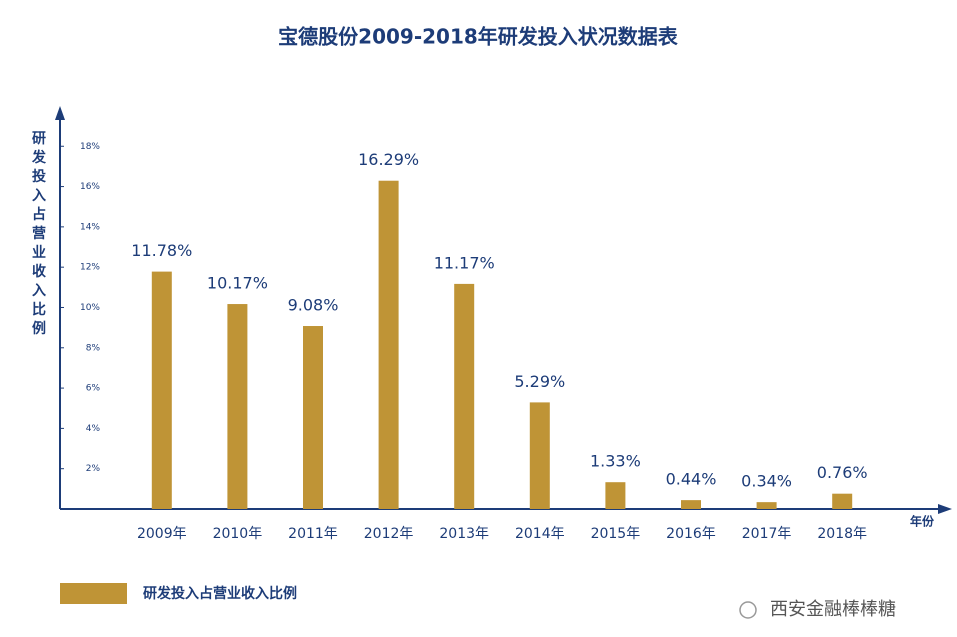 The image size is (957, 637). What do you see at coordinates (90, 187) in the screenshot?
I see `y-tick-label: 16%` at bounding box center [90, 187].